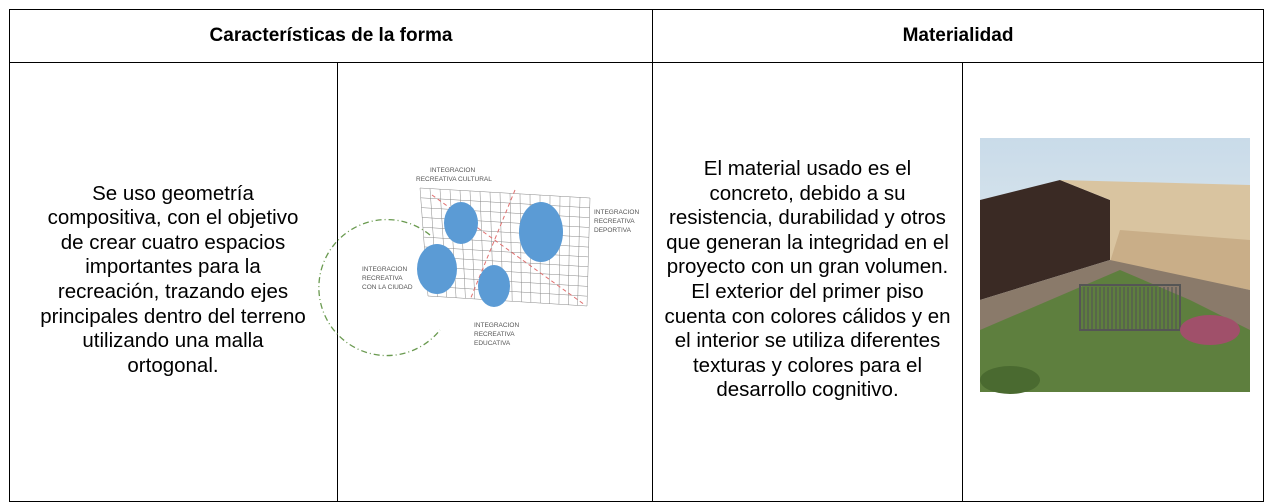  What do you see at coordinates (613, 230) in the screenshot?
I see `diagram-label: DEPORTIVA` at bounding box center [613, 230].